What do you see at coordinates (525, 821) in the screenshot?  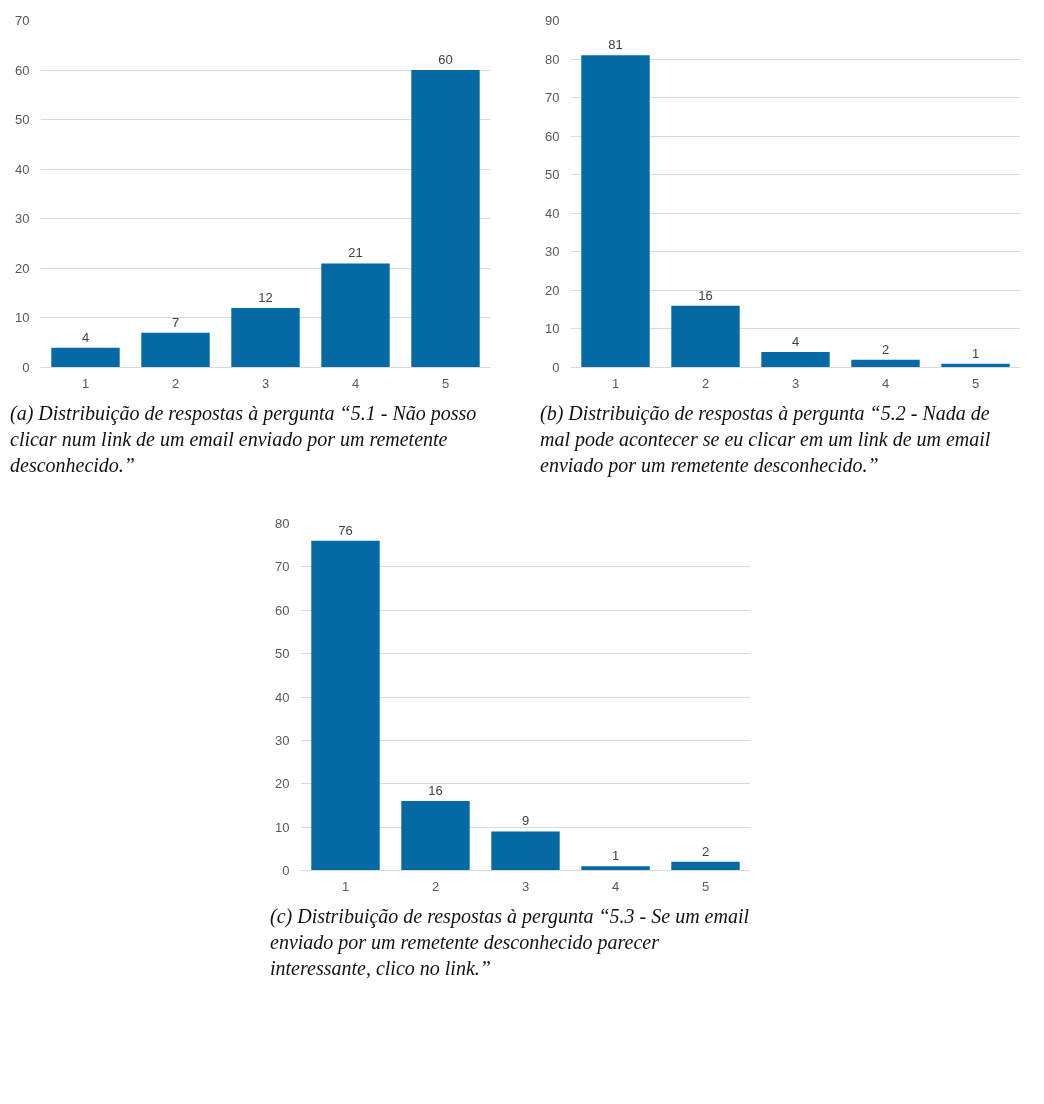 I see `data-label: 9` at bounding box center [525, 821].